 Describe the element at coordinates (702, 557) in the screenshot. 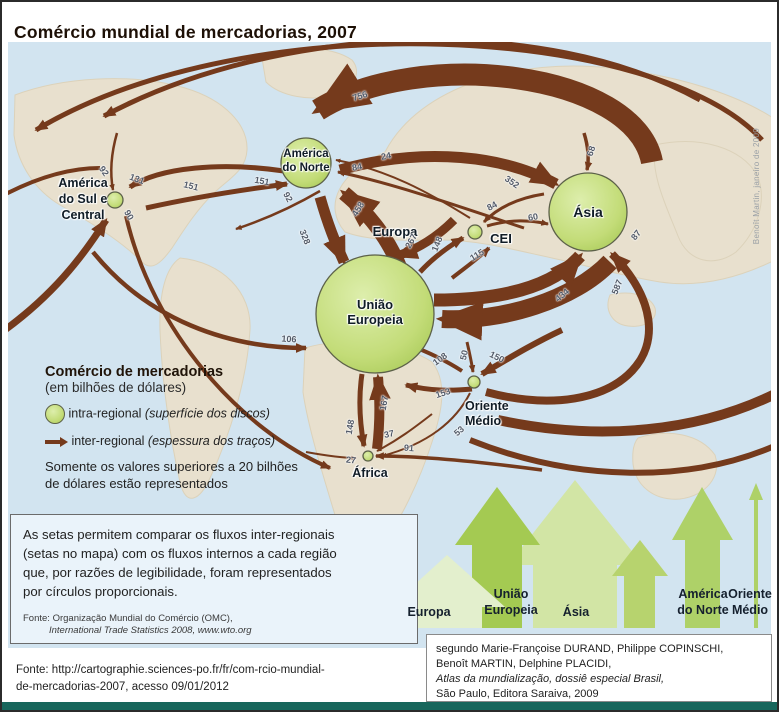

I see `chart-arrow-america-norte` at that location.